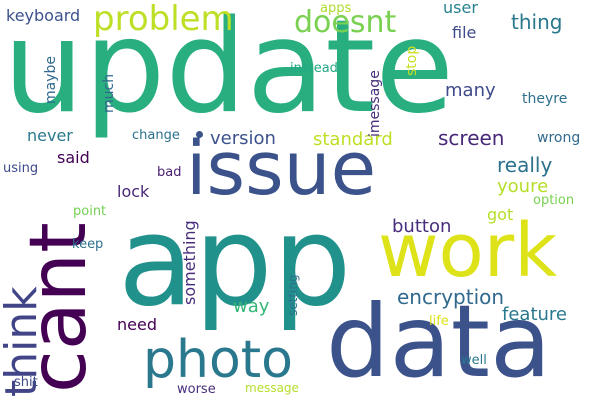 This screenshot has height=400, width=600. Describe the element at coordinates (281, 169) in the screenshot. I see `word-issue: issue` at that location.